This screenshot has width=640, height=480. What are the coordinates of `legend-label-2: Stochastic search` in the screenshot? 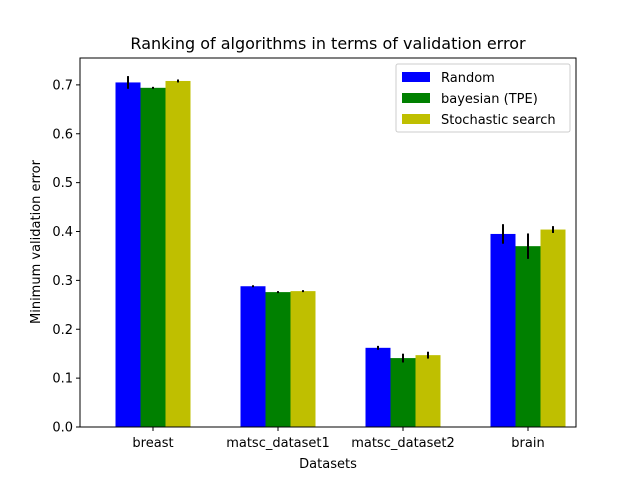 It's located at (498, 120).